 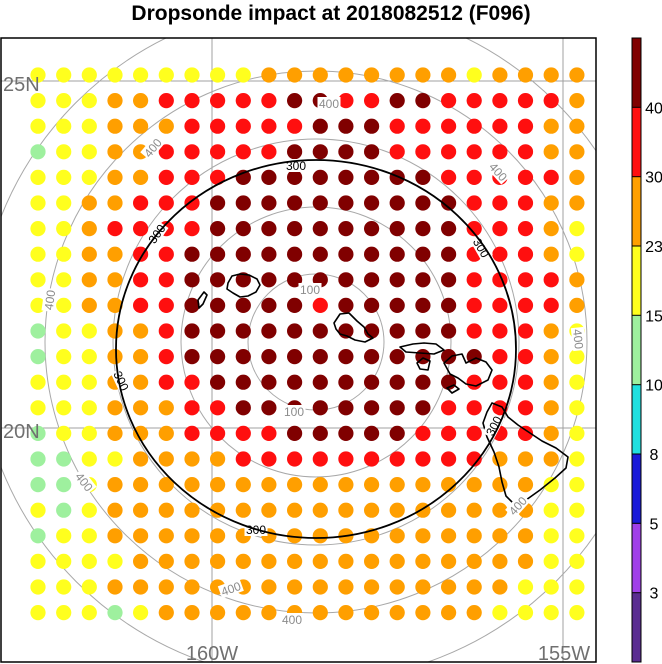 I want to click on dropsonde-point-r15-c6, so click(x=192, y=459).